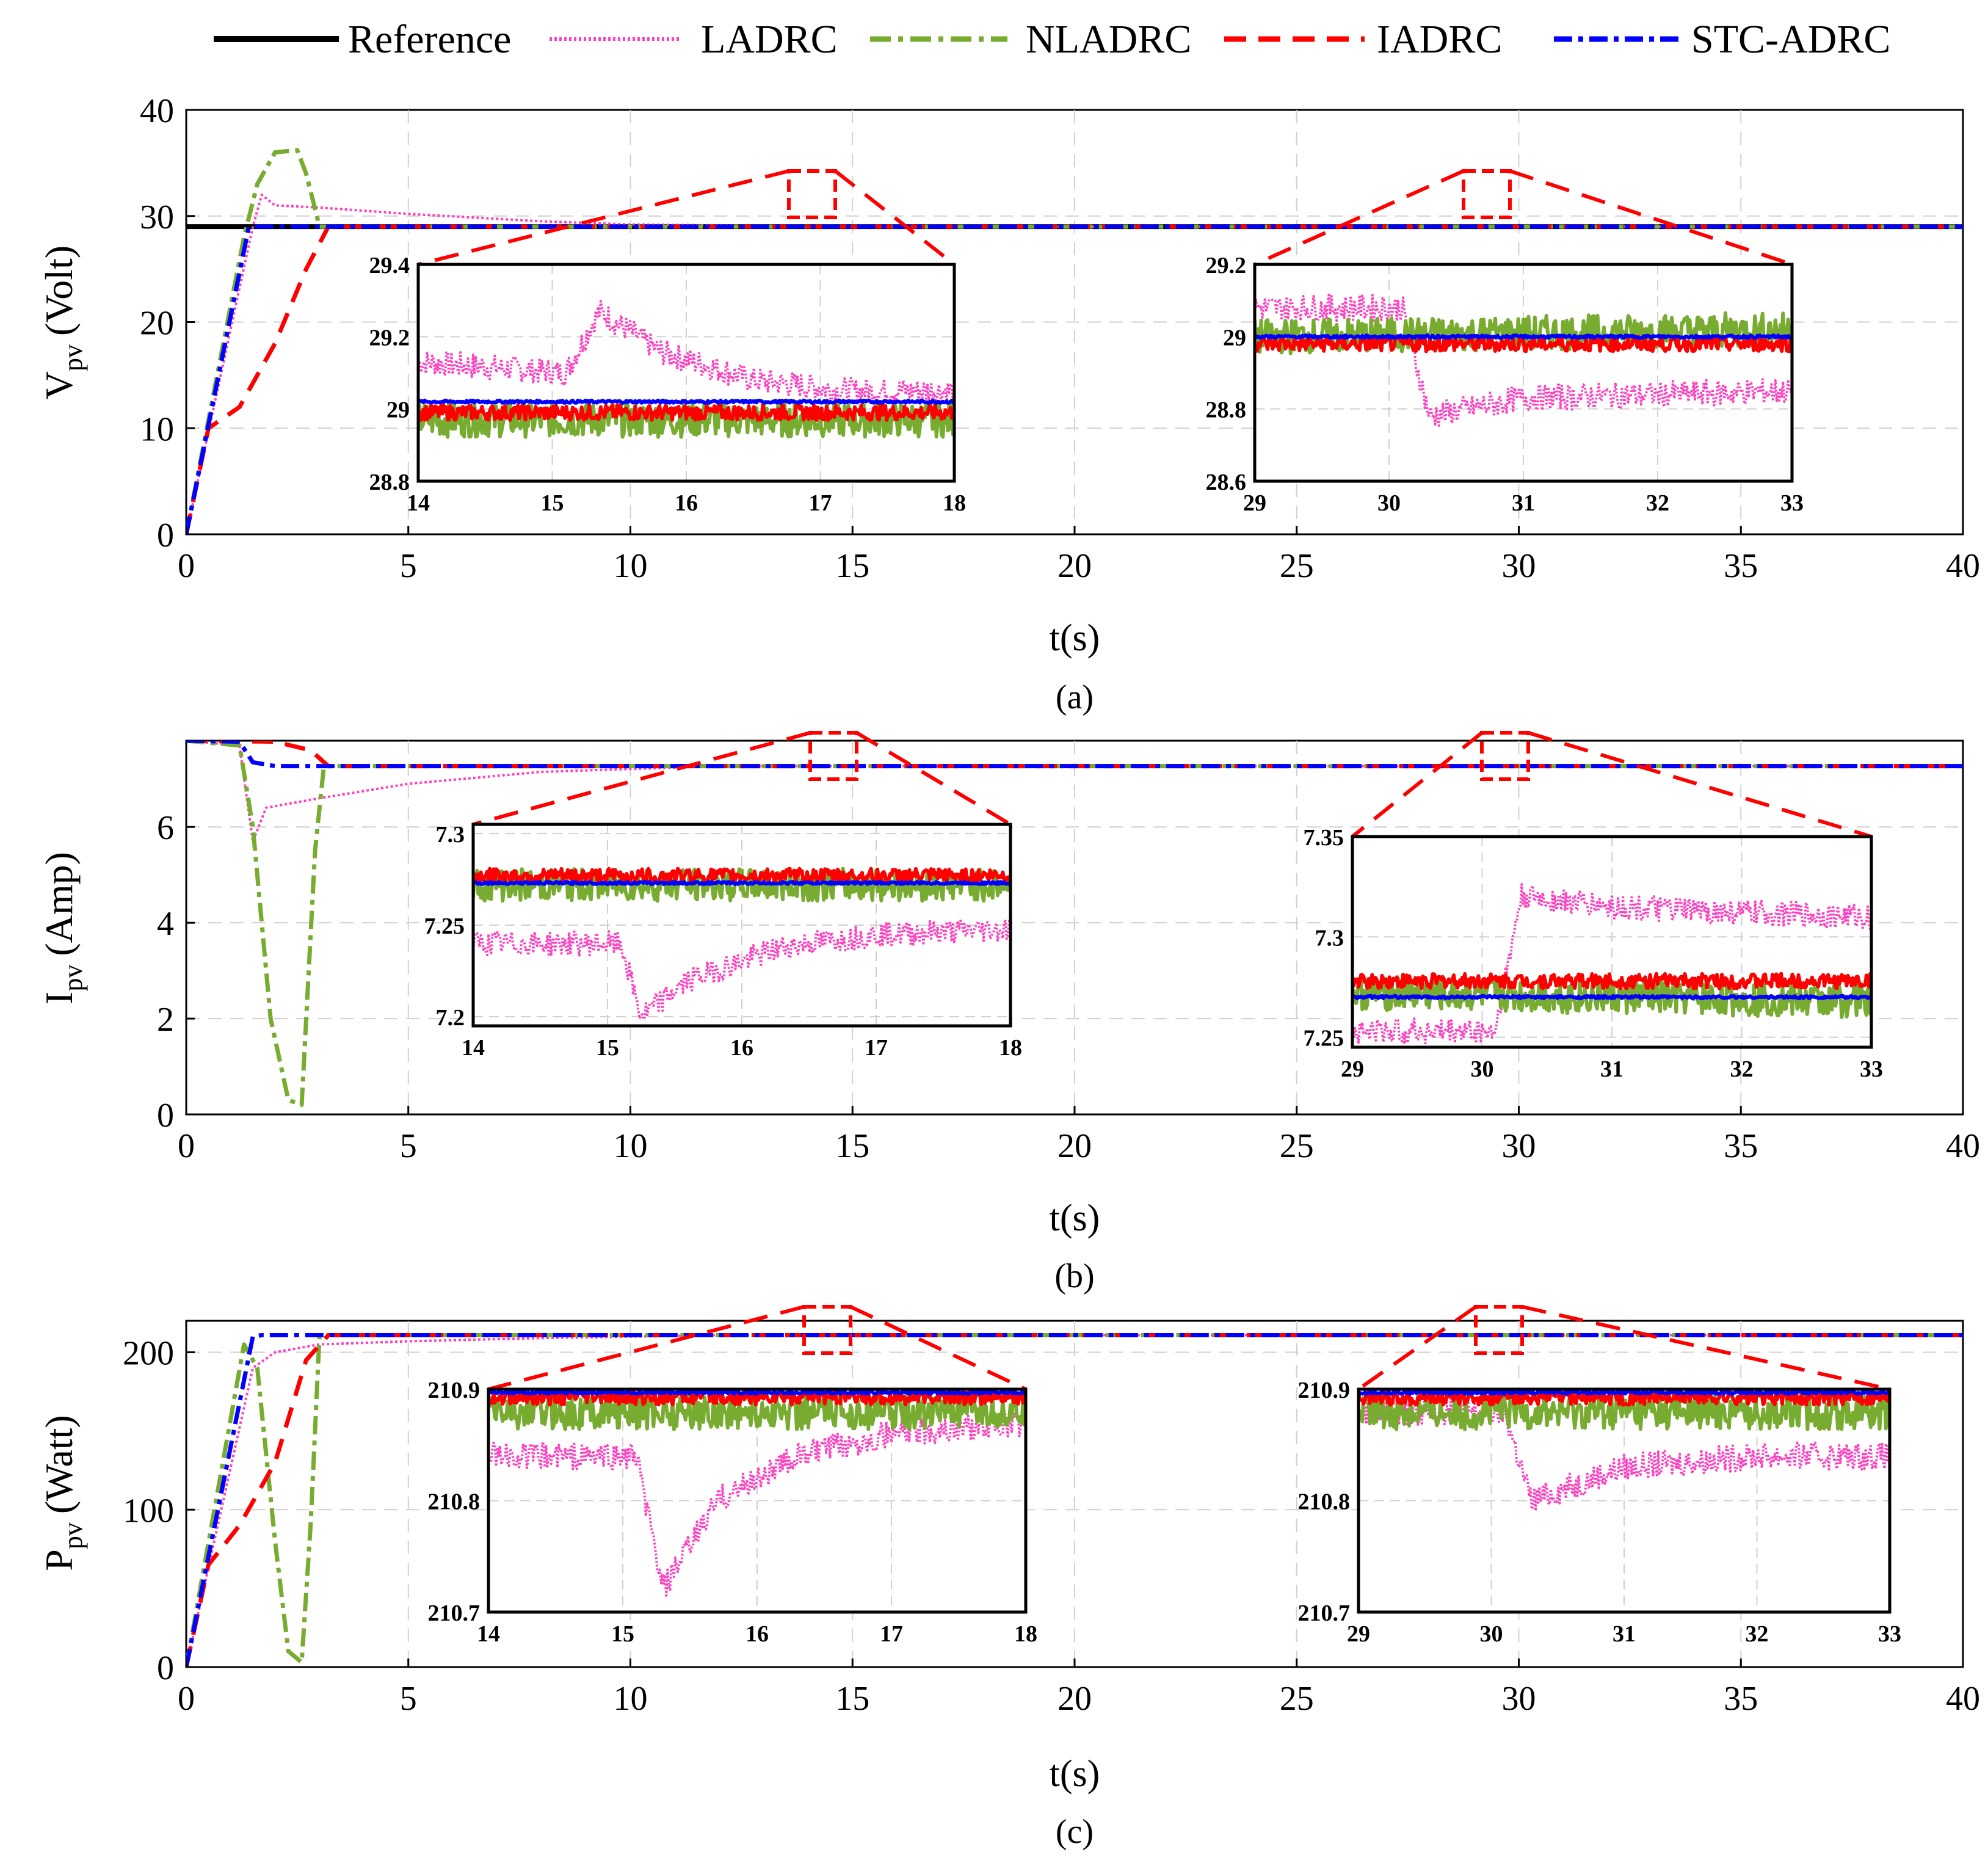  Describe the element at coordinates (1074, 566) in the screenshot. I see `panel-a-xtick-label: 20` at that location.